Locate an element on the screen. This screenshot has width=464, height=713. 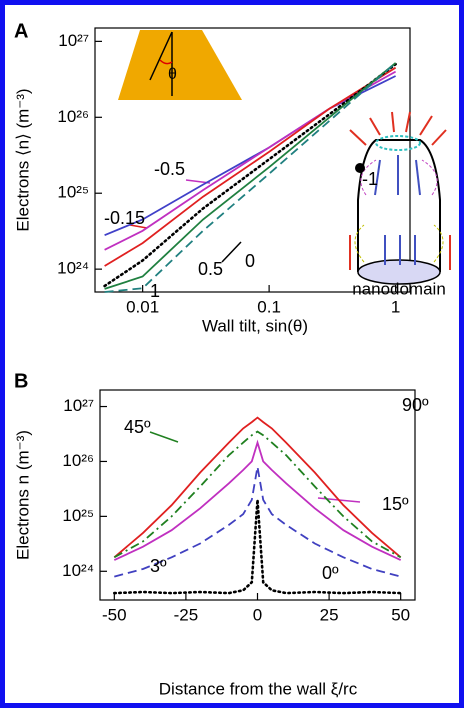
series-label: 45º is located at coordinates (137, 427).